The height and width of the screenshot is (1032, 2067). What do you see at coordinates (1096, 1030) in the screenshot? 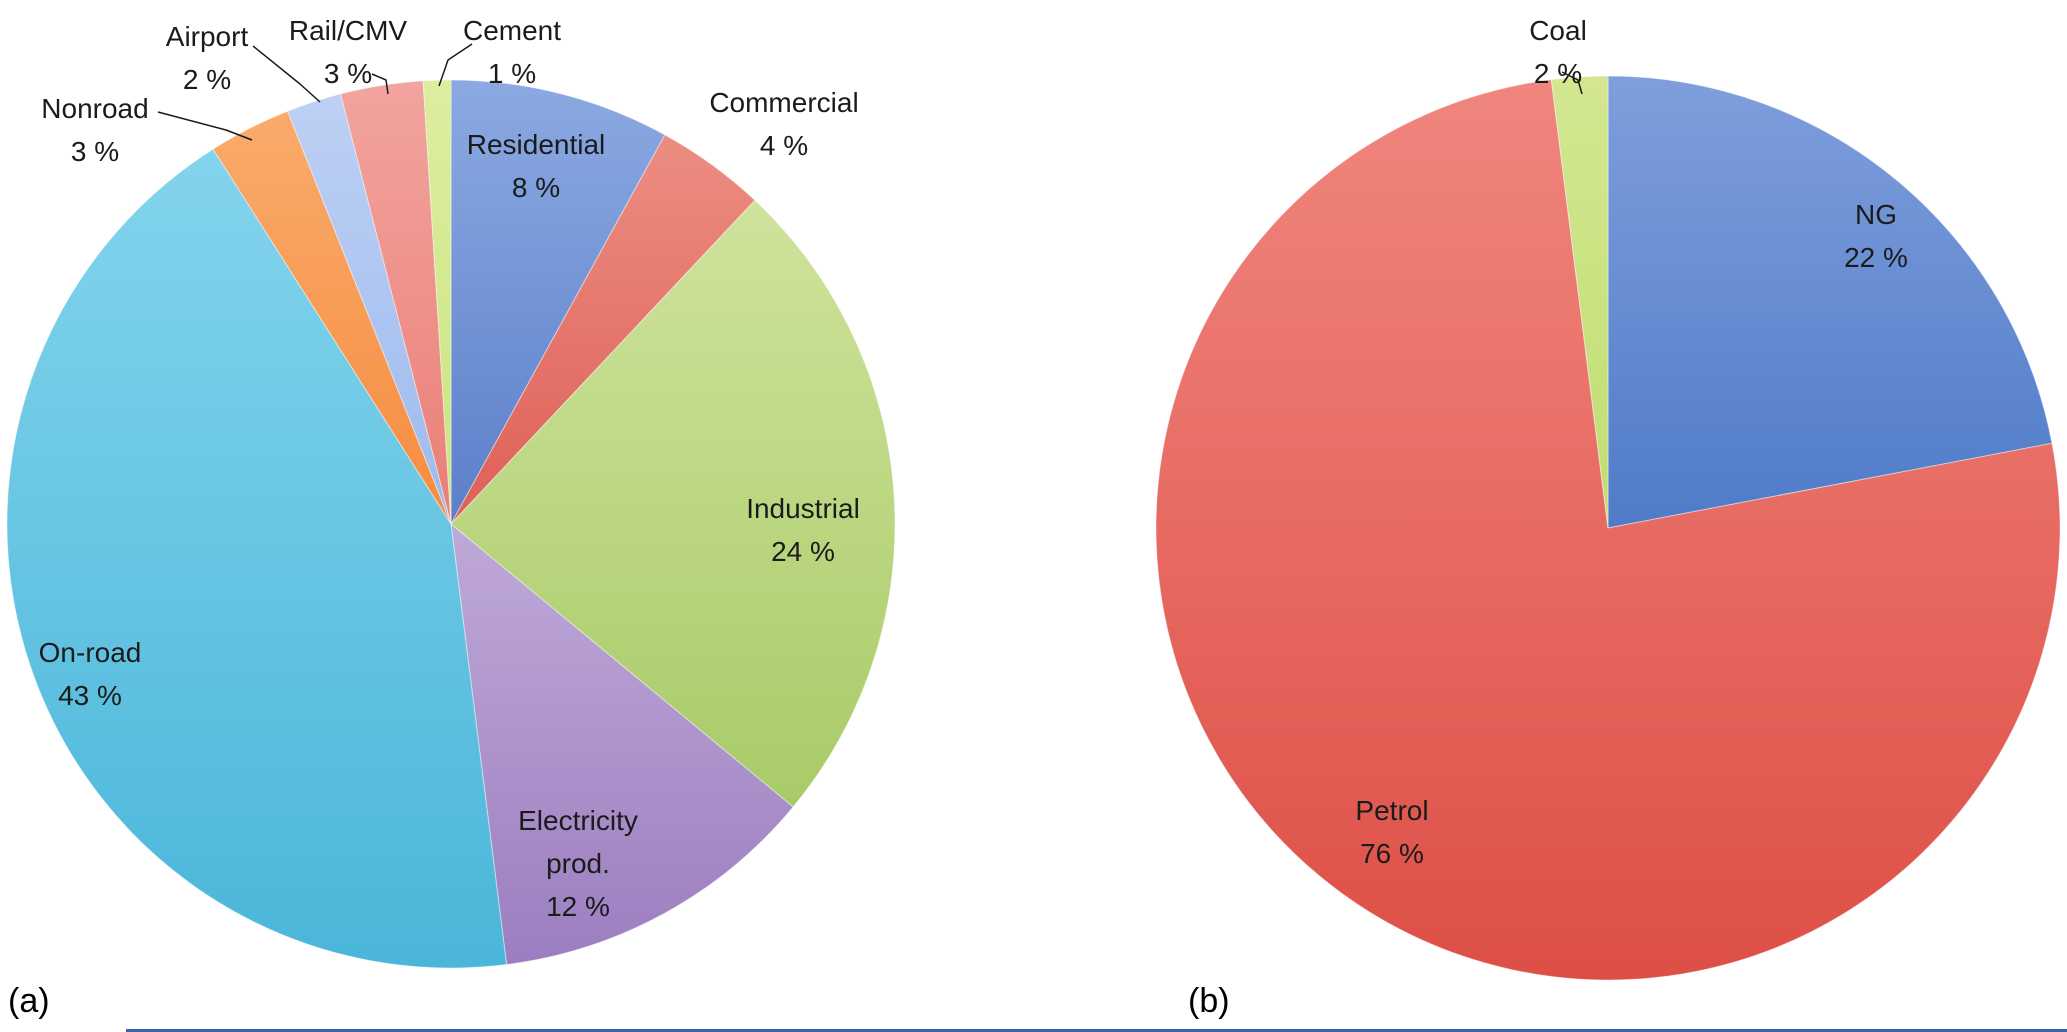
I see `bottom-border-line` at bounding box center [1096, 1030].